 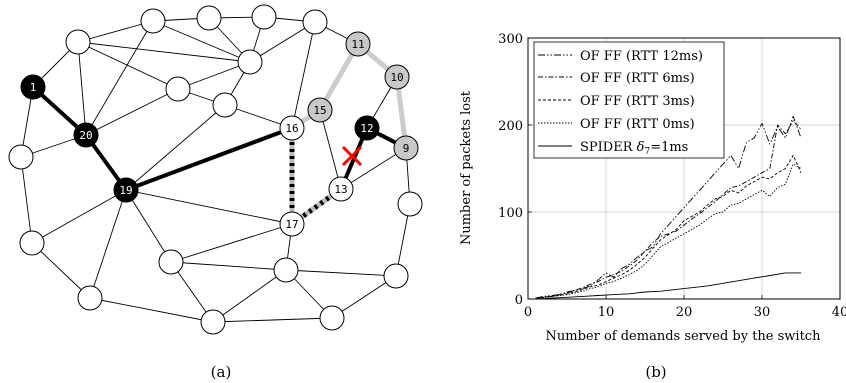 I want to click on legend-label-s2: OF FF (RTT 6ms), so click(x=637, y=78).